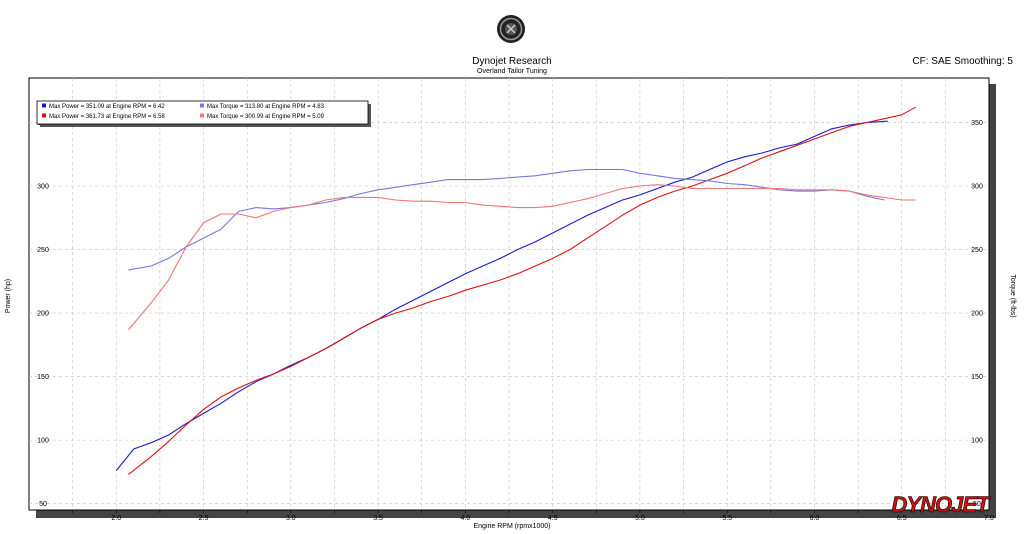  I want to click on x-tick-label: 7.0, so click(989, 518).